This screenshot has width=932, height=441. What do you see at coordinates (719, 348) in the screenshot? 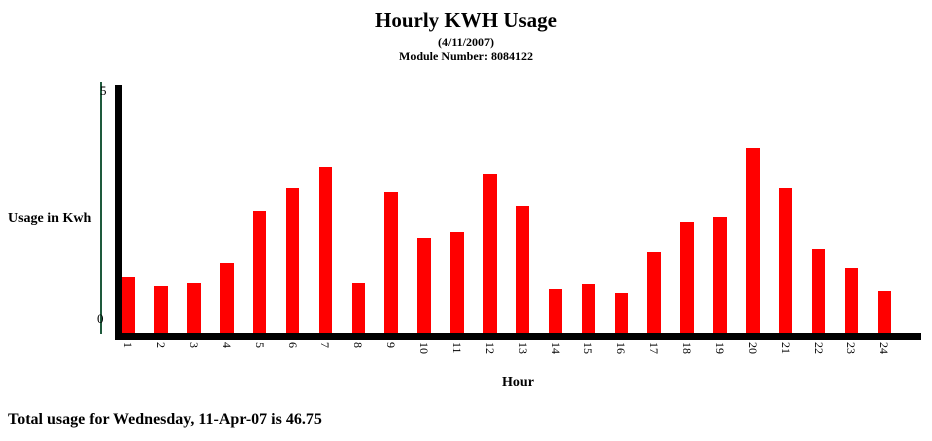
I see `x-tick-label-19: 19` at bounding box center [719, 348].